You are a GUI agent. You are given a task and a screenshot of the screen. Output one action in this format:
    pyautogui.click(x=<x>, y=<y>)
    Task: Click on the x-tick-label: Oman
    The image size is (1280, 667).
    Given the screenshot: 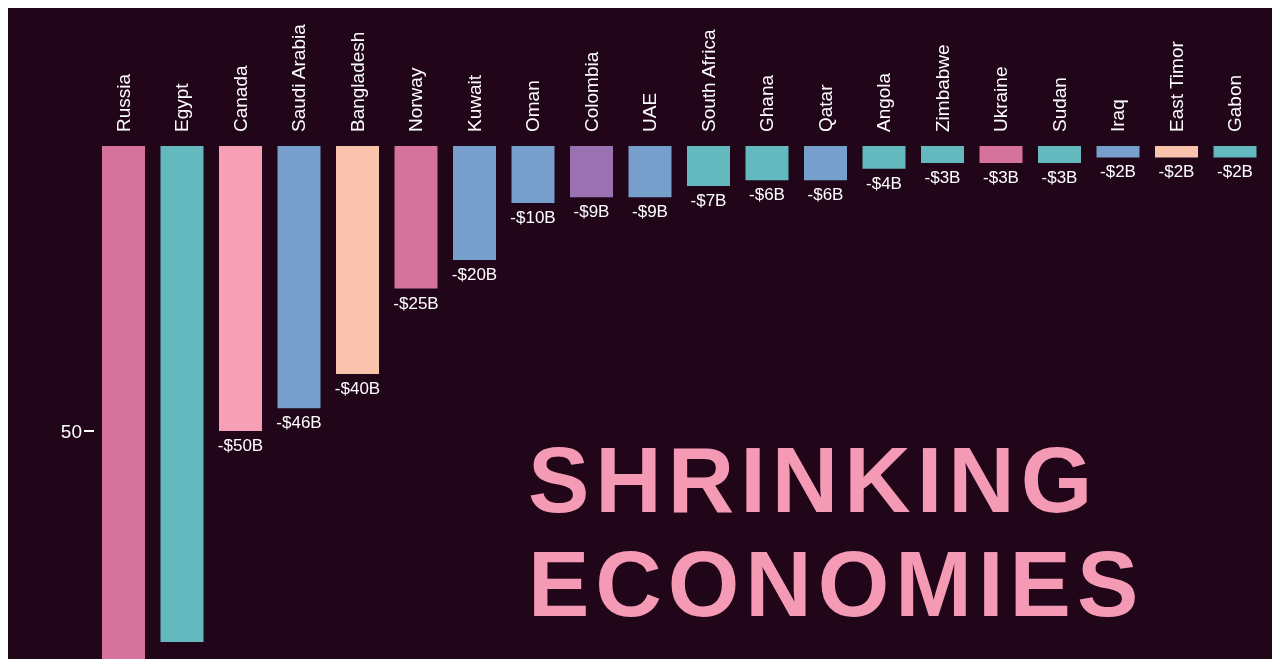 What is the action you would take?
    pyautogui.click(x=533, y=106)
    